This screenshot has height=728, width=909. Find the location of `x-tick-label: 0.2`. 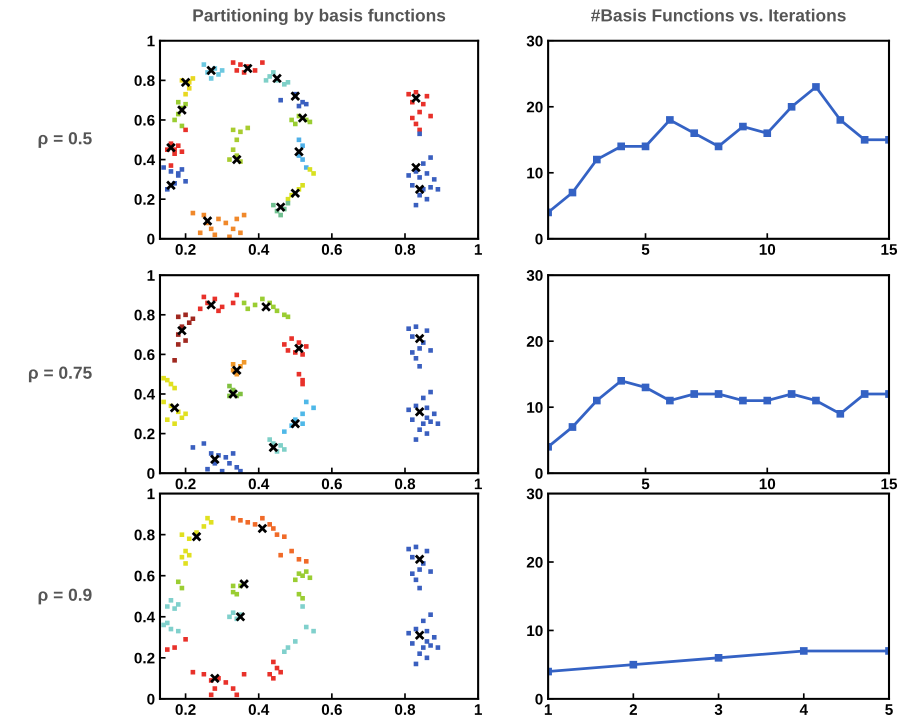

x-tick-label: 0.2 is located at coordinates (186, 484).